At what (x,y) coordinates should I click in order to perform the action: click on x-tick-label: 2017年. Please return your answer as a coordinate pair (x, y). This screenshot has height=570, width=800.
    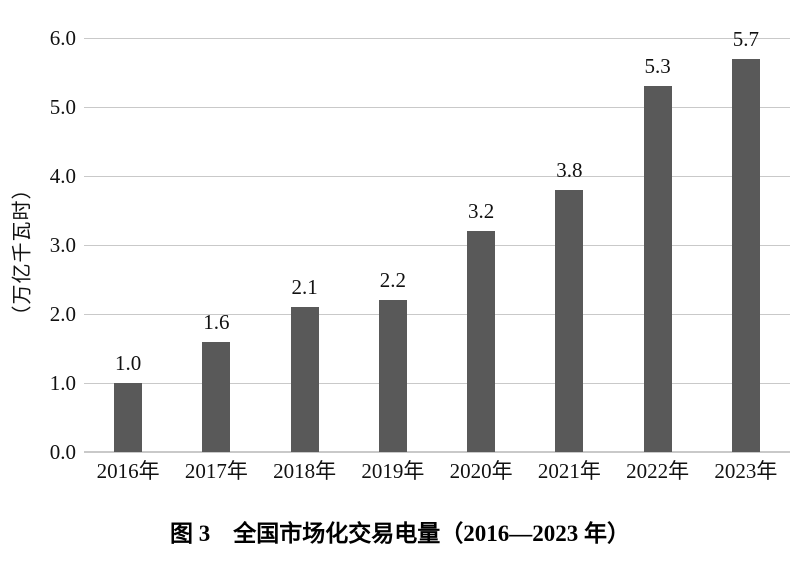
    Looking at the image, I should click on (216, 471).